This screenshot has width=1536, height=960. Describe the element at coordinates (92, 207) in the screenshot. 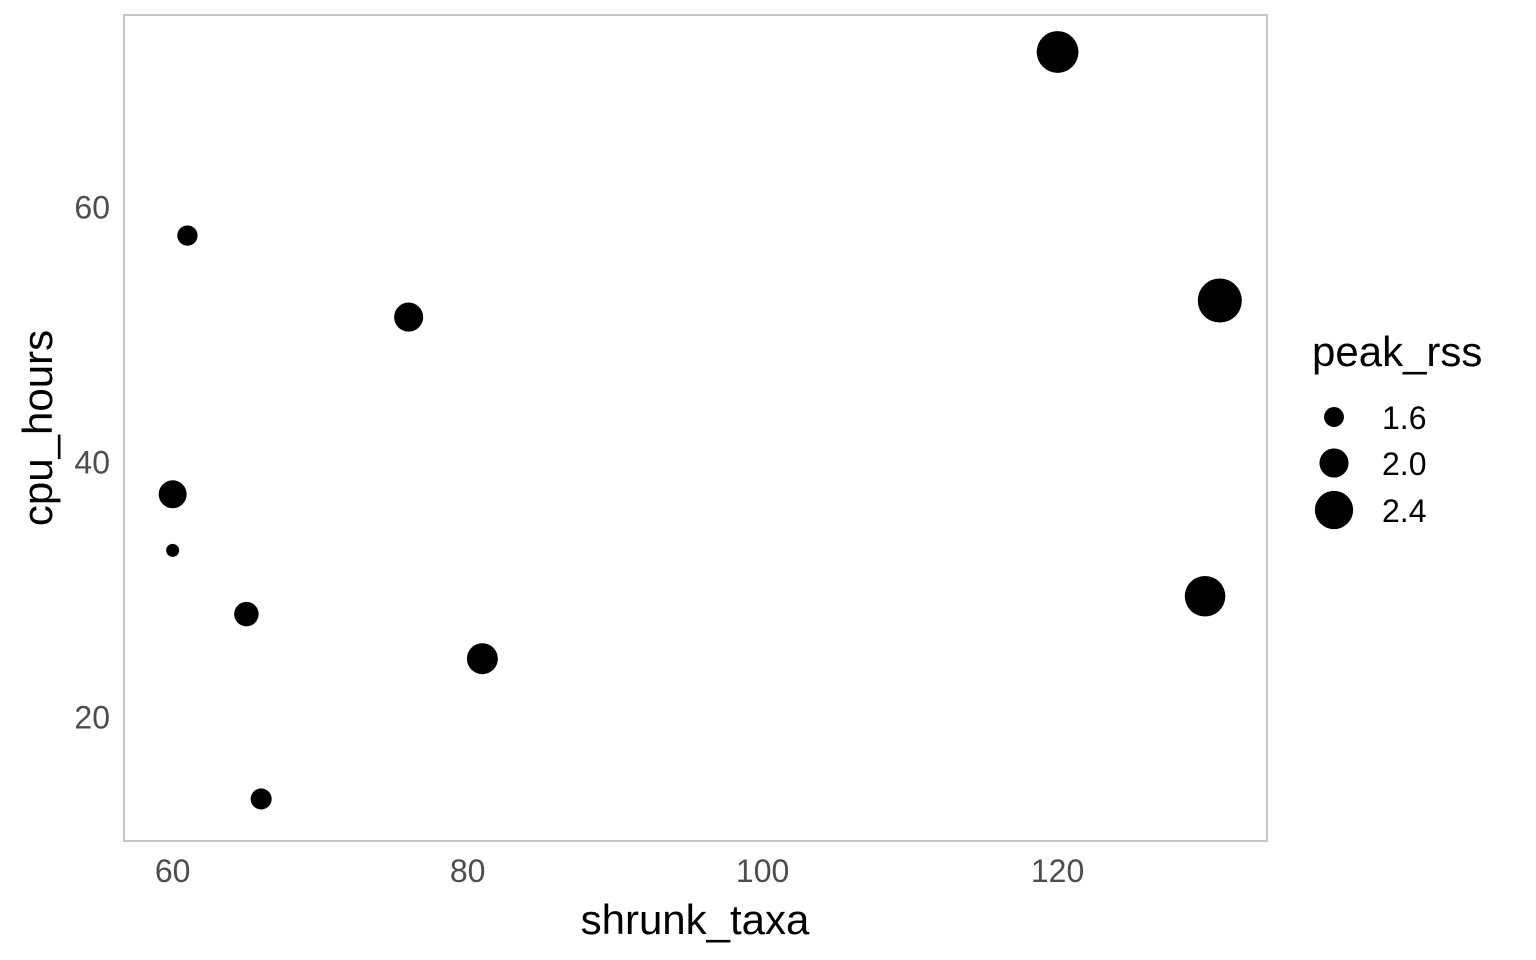

I see `y-tick-label: 60` at that location.